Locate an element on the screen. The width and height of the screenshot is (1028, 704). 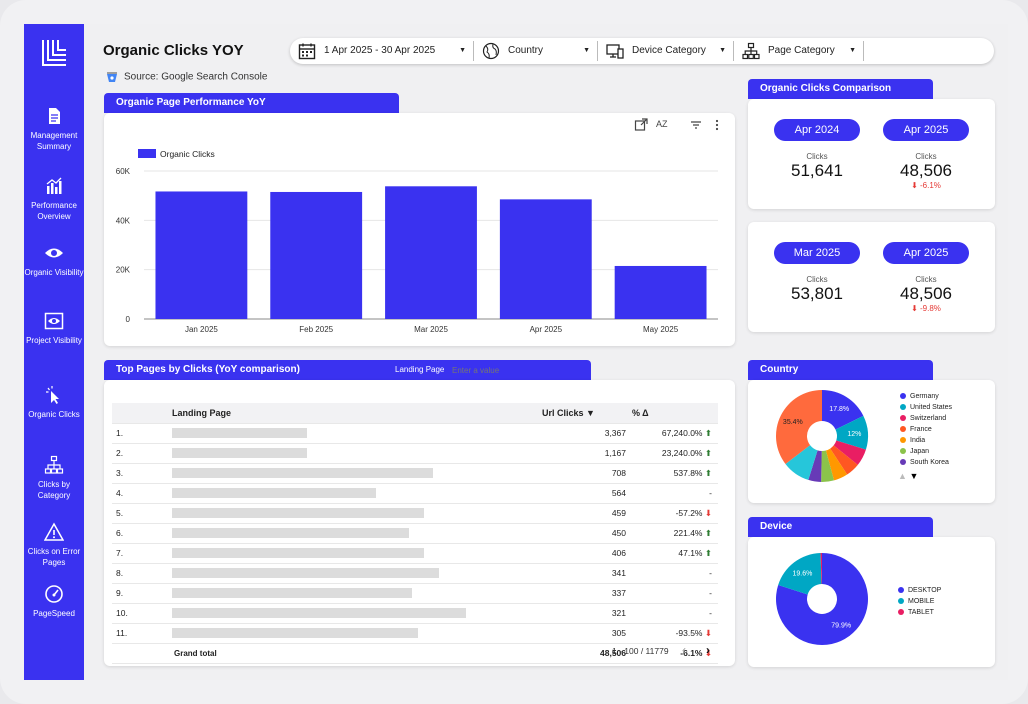
country-title-tab: Country is located at coordinates (840, 370).